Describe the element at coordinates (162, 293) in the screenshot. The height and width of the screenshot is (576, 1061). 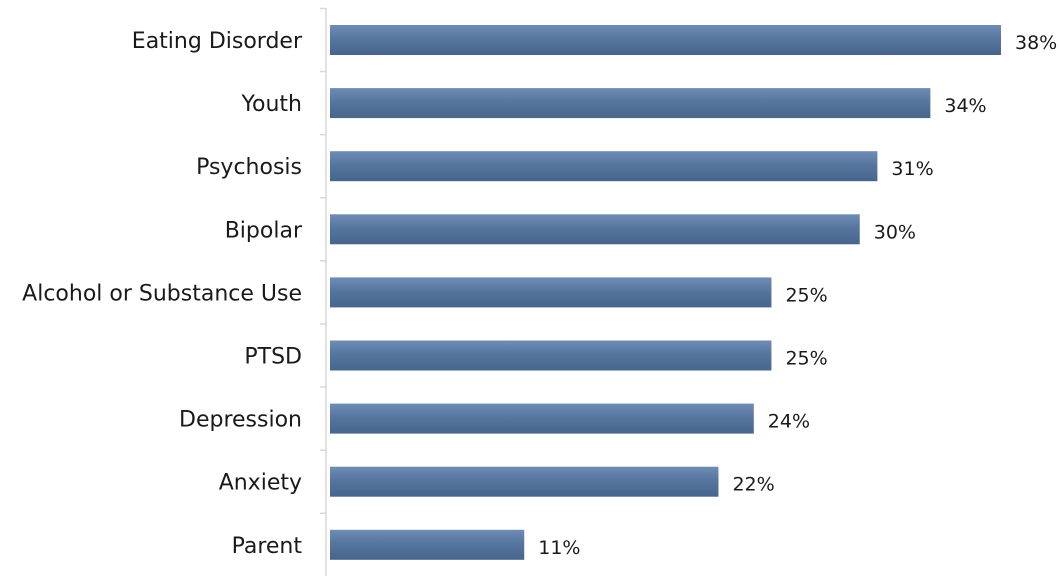
I see `category-tick-label: Alcohol or Substance Use` at that location.